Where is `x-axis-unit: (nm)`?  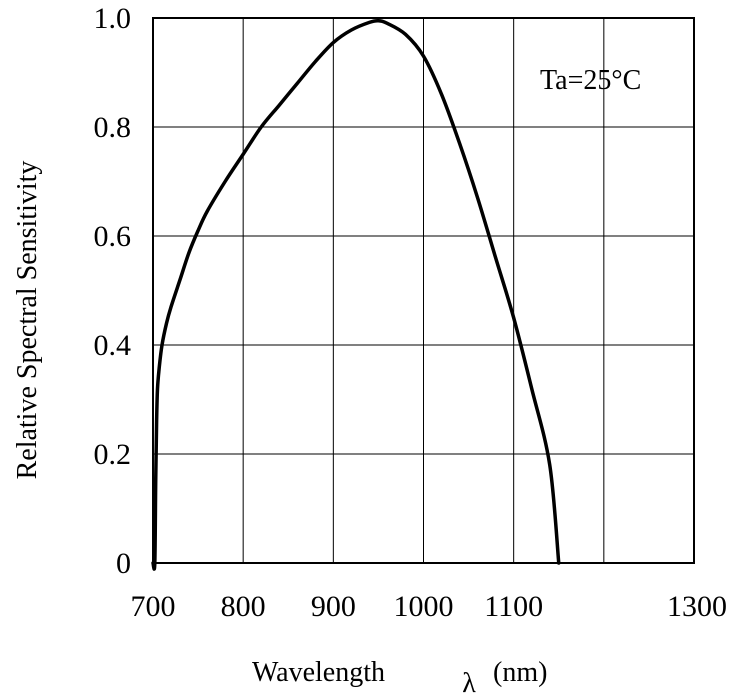
x-axis-unit: (nm) is located at coordinates (520, 672).